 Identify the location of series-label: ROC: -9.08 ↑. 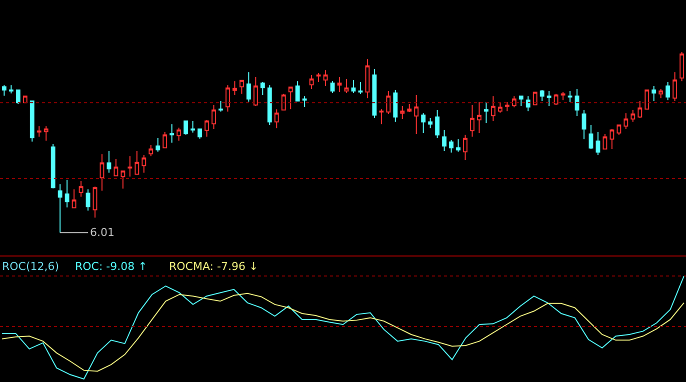
(111, 266).